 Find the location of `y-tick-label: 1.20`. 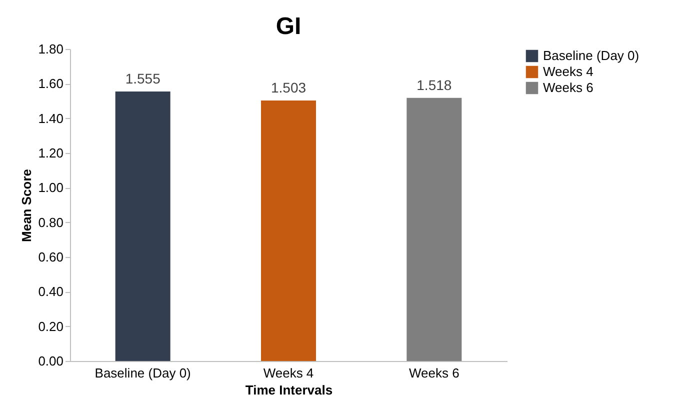

y-tick-label: 1.20 is located at coordinates (51, 153).